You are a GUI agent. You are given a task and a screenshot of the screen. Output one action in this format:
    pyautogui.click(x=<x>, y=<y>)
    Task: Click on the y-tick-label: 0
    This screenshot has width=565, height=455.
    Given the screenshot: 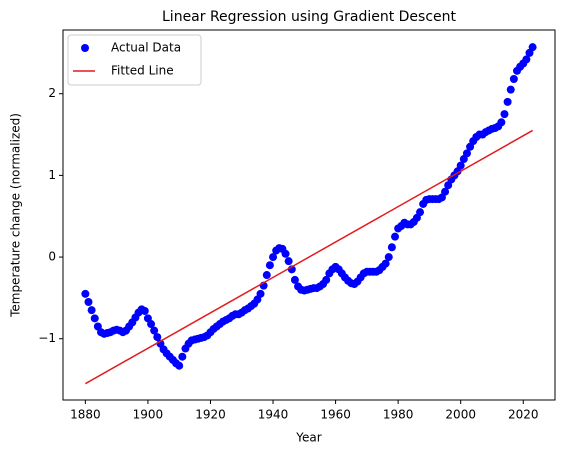 What is the action you would take?
    pyautogui.click(x=52, y=257)
    